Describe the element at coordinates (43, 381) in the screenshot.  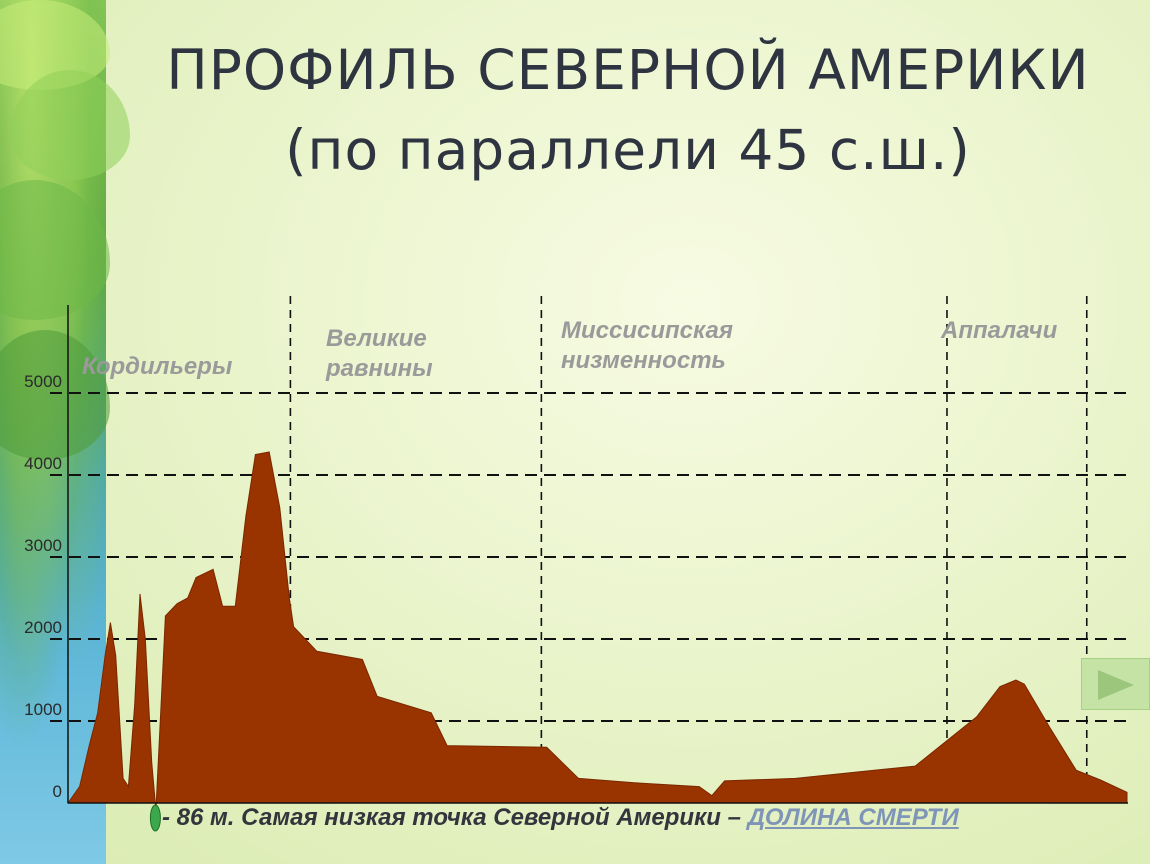
I see `y-tick-label: 5000` at that location.